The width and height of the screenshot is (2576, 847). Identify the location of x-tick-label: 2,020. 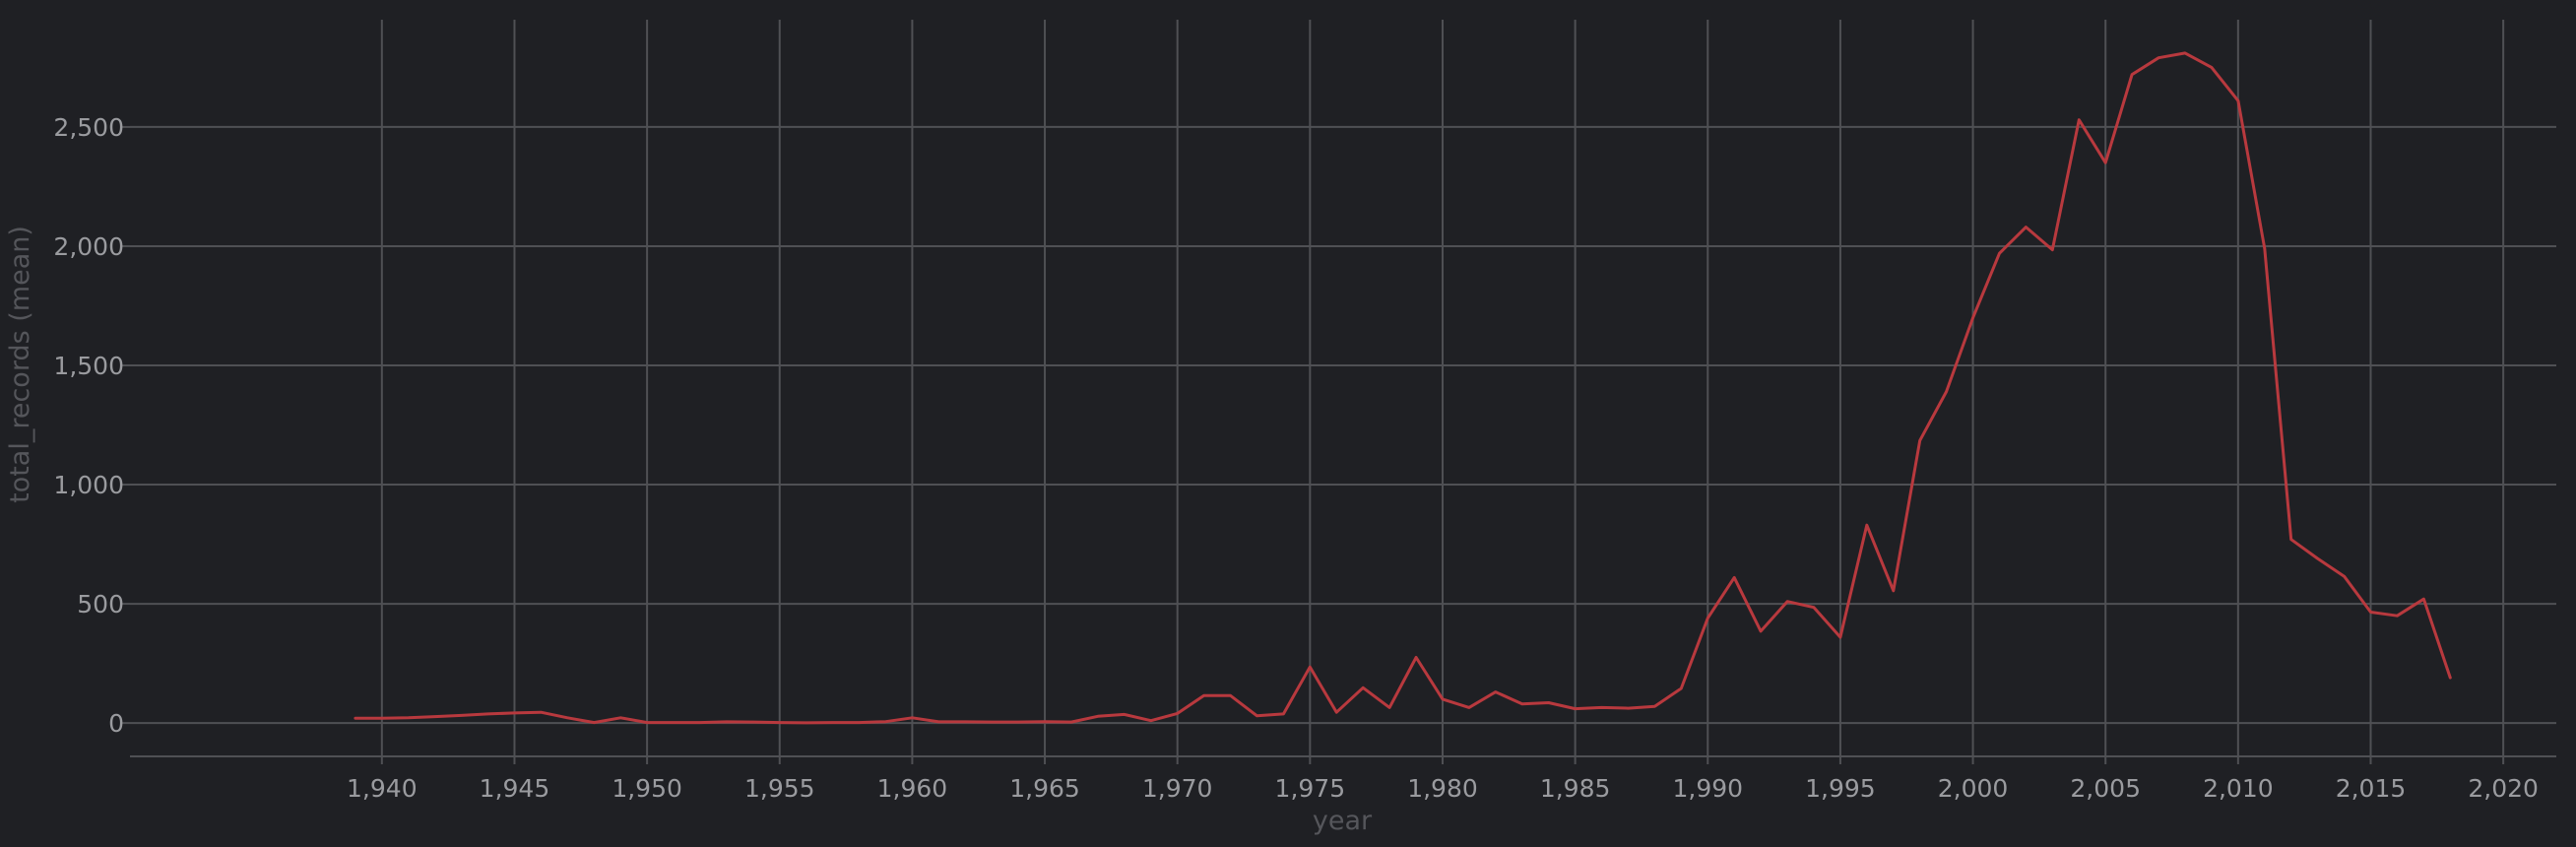
(2503, 788).